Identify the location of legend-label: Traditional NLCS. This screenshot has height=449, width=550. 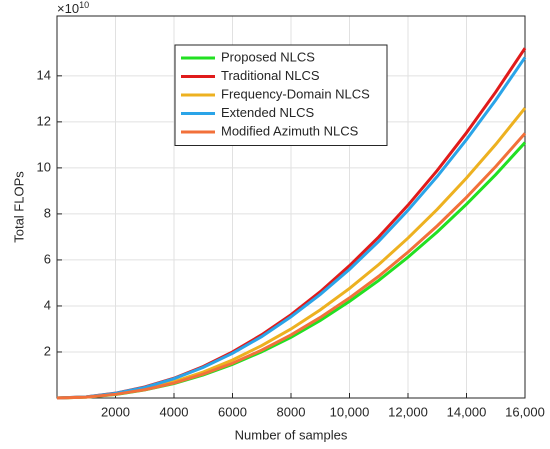
(270, 75).